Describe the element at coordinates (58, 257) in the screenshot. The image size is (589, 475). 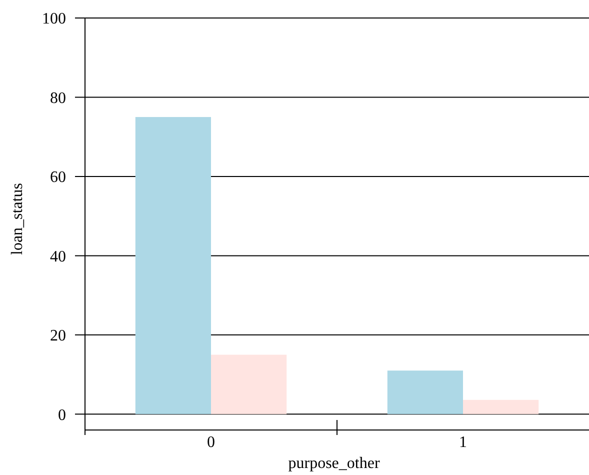
I see `y-tick-label: 40` at that location.